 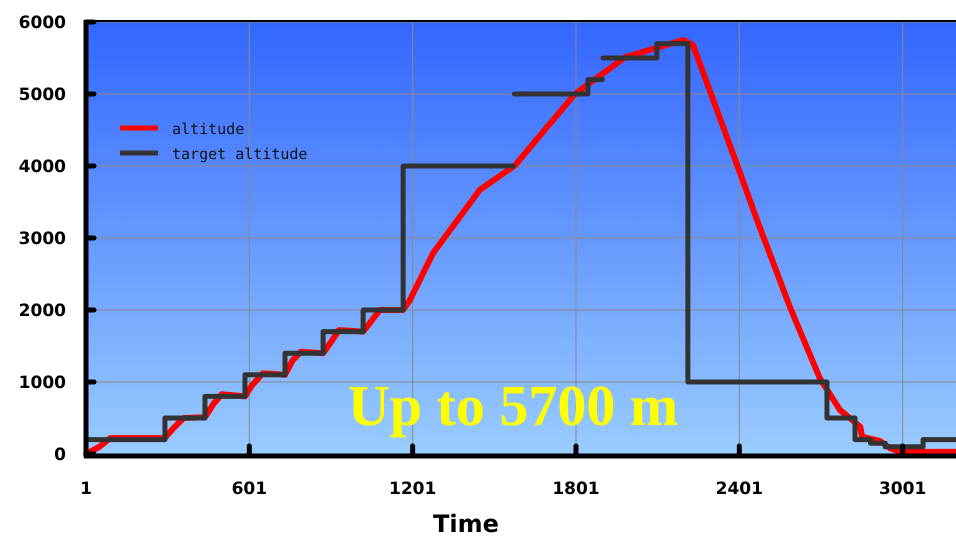 What do you see at coordinates (42, 95) in the screenshot?
I see `y-tick-label: 5000` at bounding box center [42, 95].